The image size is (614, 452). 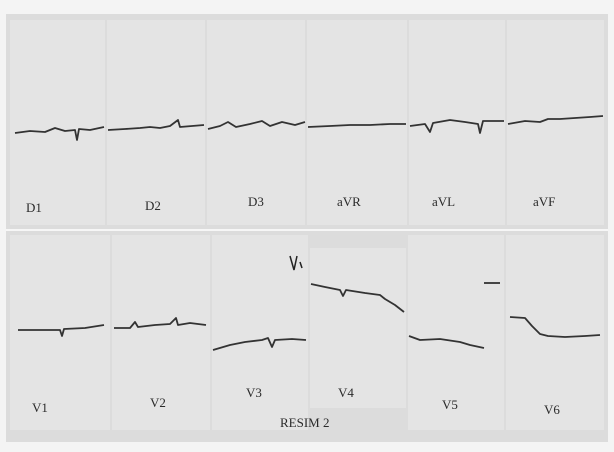 What do you see at coordinates (296, 263) in the screenshot?
I see `handwritten-mark` at bounding box center [296, 263].